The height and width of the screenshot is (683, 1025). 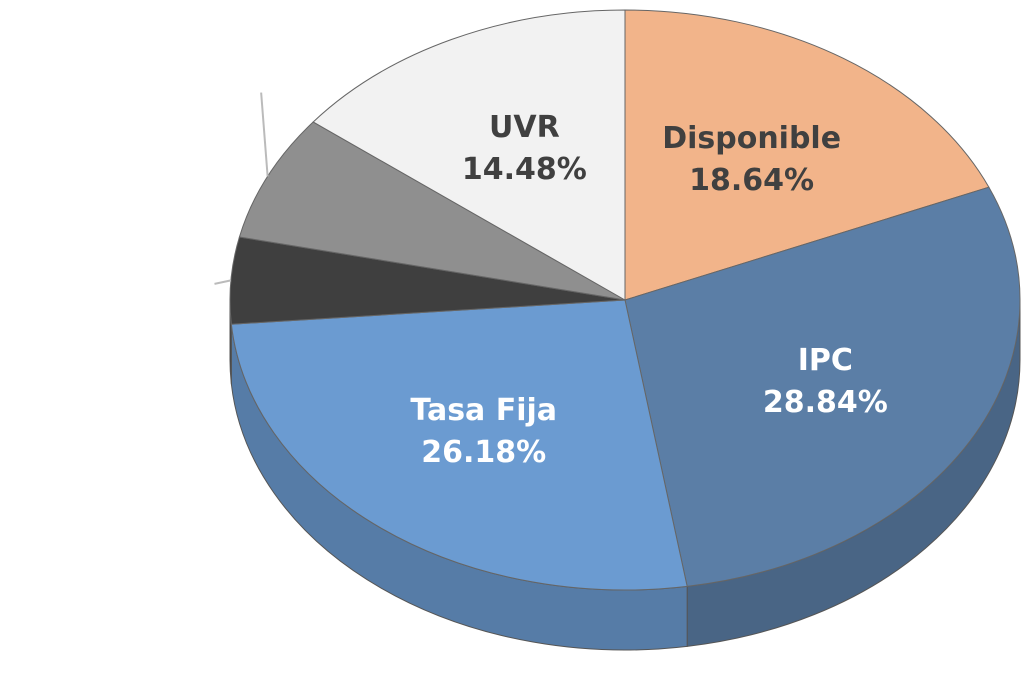 I want to click on category-label: Tasa Fija, so click(x=484, y=411).